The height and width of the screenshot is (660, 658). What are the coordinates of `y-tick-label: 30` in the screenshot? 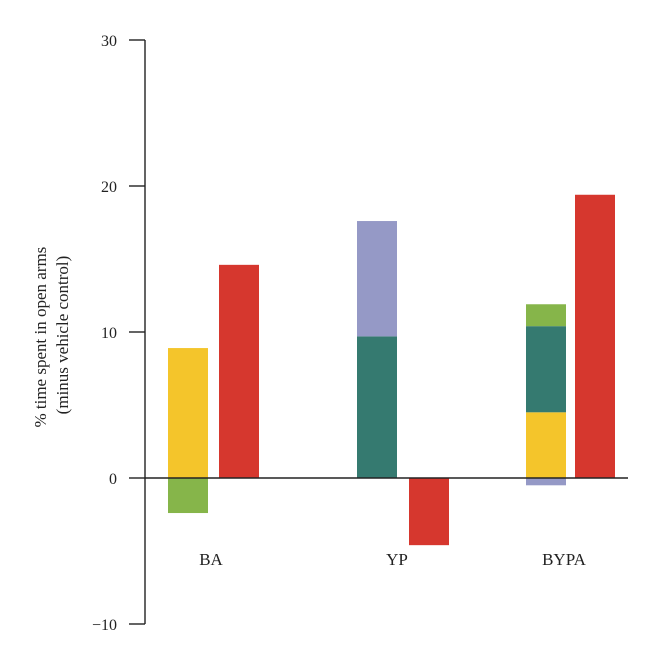 It's located at (109, 41).